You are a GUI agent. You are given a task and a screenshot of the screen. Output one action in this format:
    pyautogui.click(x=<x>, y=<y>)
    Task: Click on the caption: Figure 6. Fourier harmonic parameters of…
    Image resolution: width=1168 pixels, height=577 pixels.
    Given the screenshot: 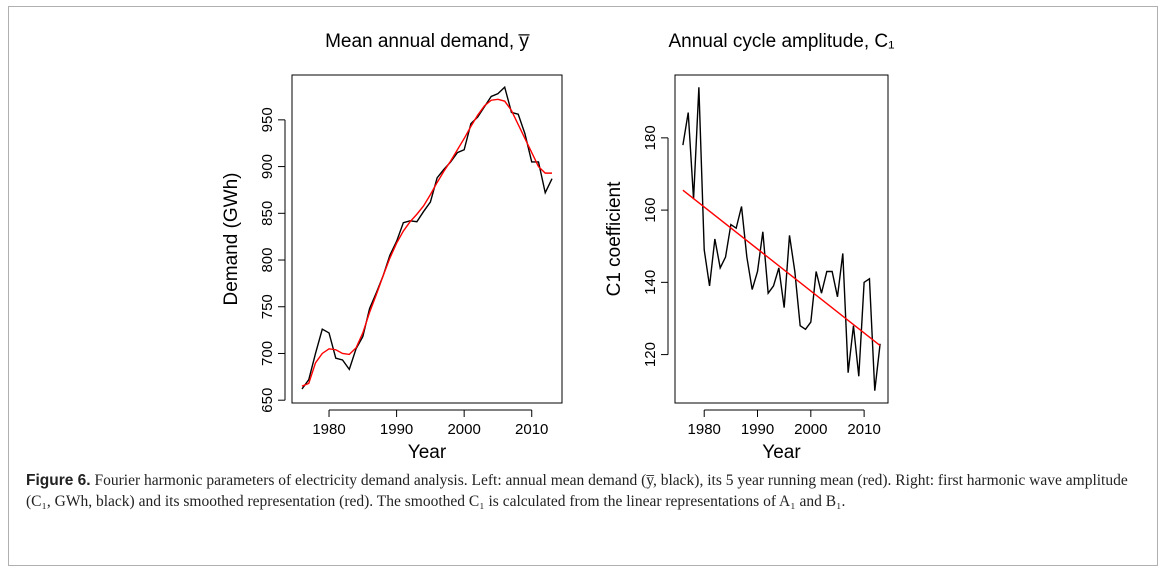 What is the action you would take?
    pyautogui.click(x=583, y=491)
    